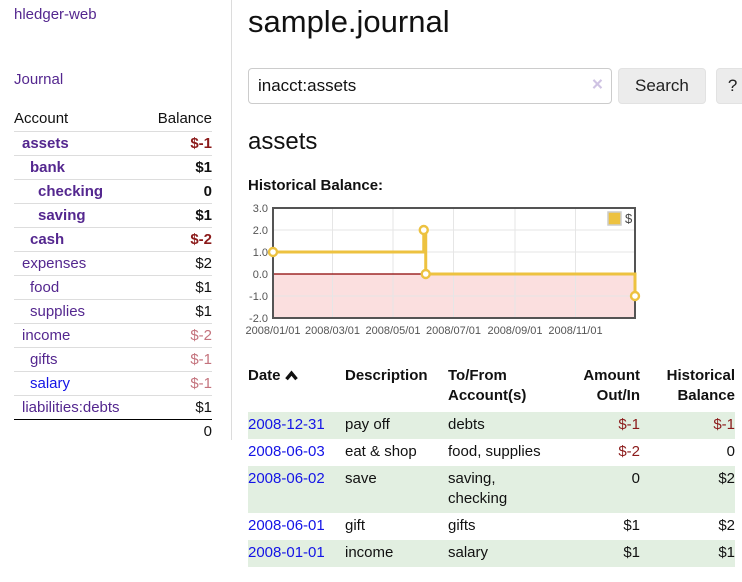  Describe the element at coordinates (367, 424) in the screenshot. I see `transaction-description: pay off` at that location.